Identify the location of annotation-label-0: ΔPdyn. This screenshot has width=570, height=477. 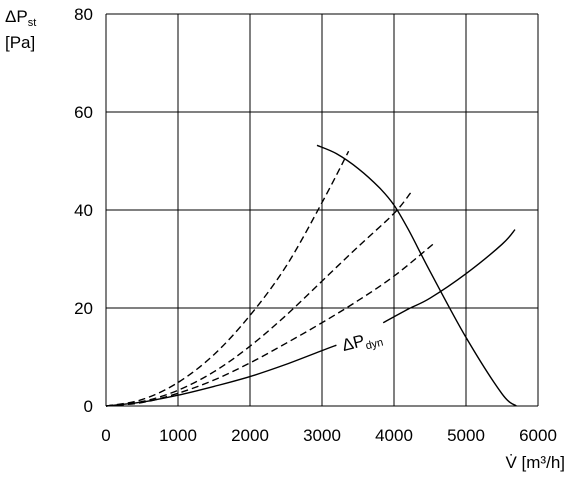
(362, 342).